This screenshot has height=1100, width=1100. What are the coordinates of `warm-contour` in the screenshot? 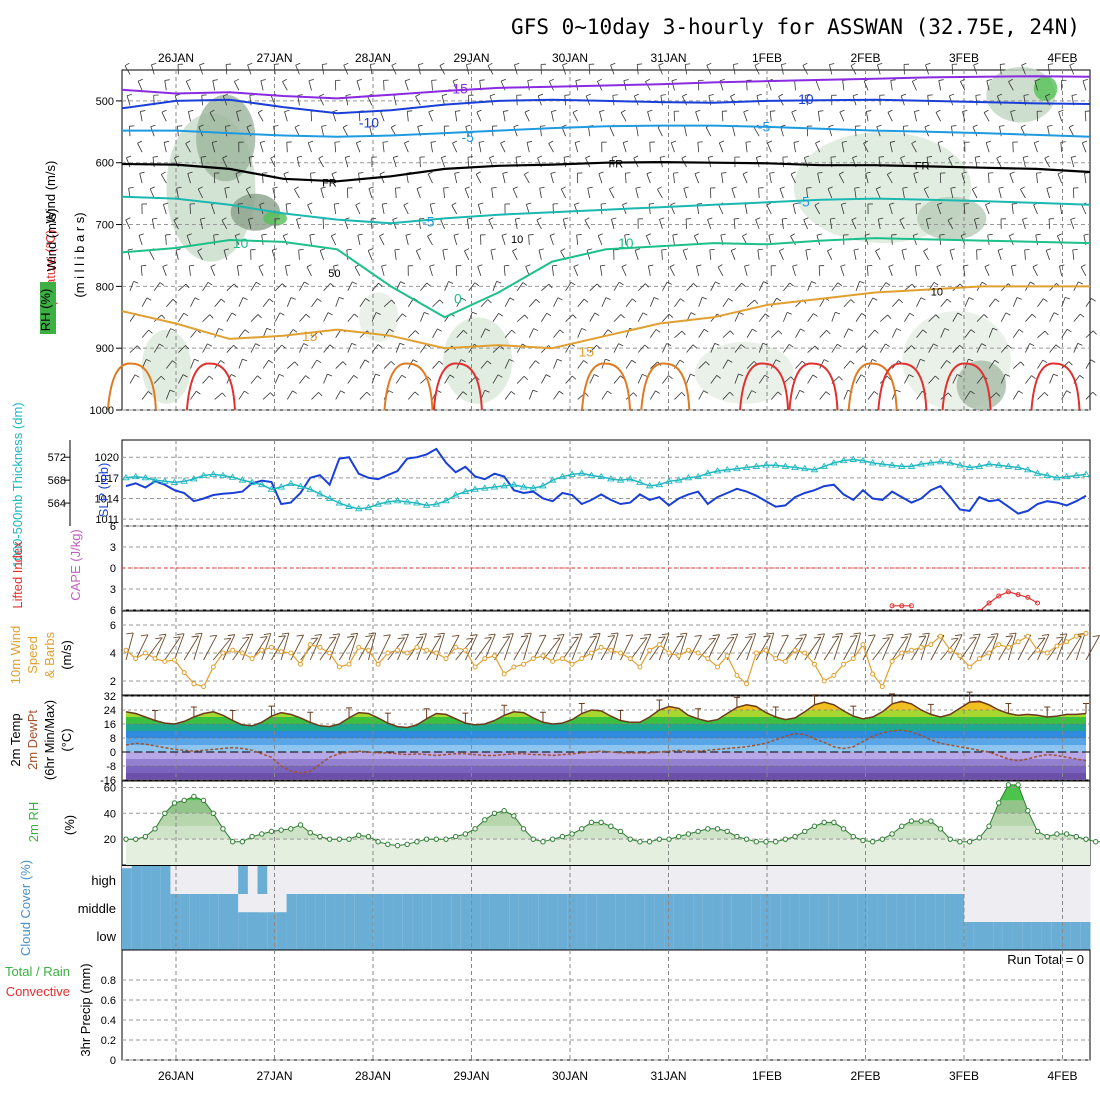 It's located at (902, 386).